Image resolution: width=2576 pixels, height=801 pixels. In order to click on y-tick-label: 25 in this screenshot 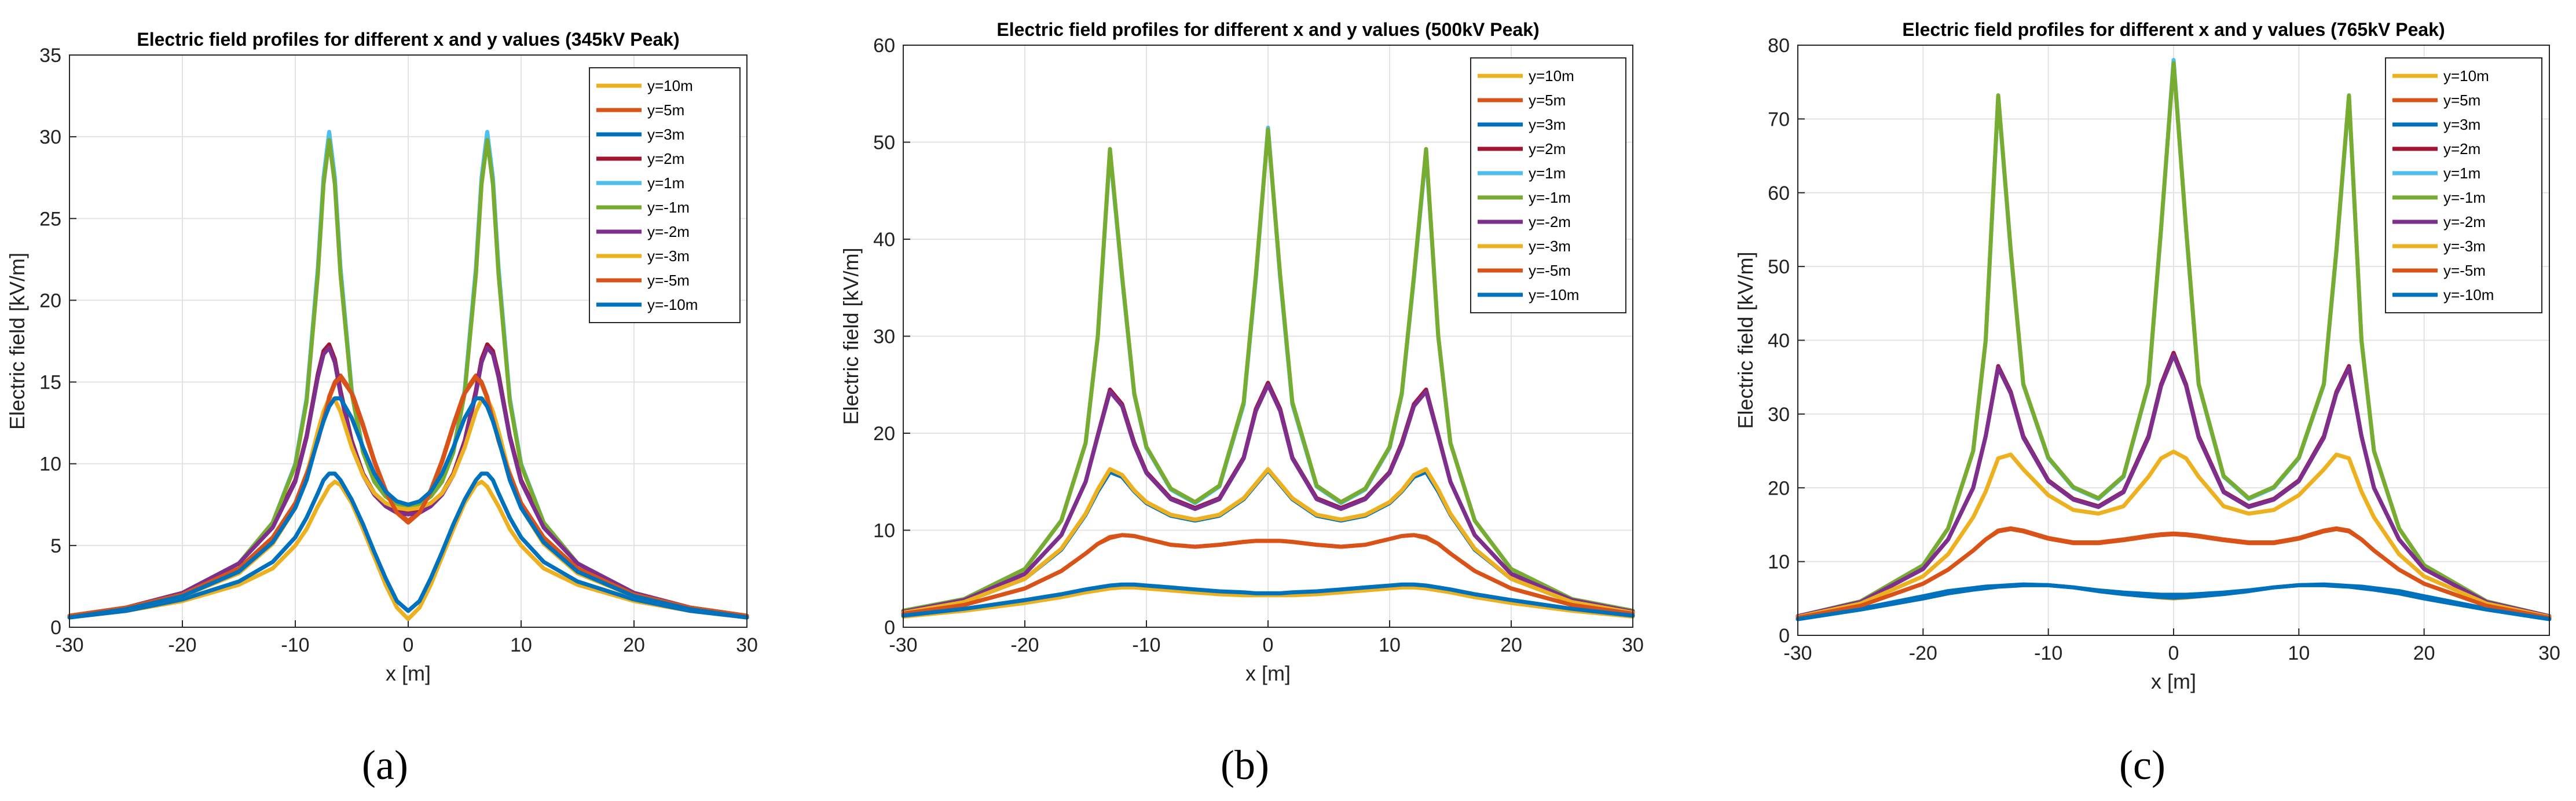, I will do `click(50, 219)`.